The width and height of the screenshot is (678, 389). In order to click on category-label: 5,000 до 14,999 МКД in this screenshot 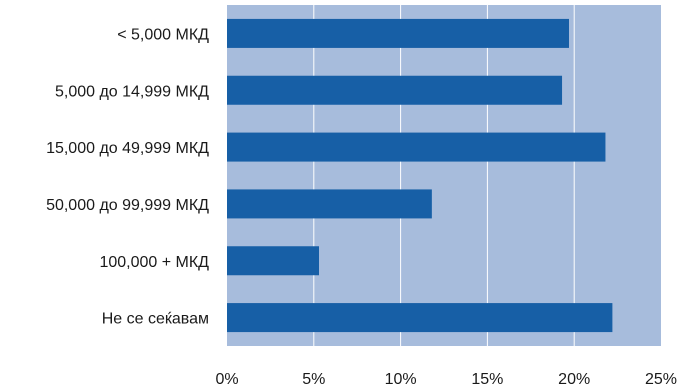, I will do `click(132, 91)`.